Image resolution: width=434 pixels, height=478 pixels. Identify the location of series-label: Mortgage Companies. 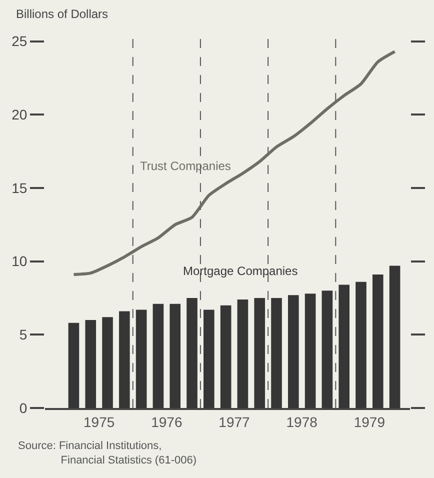
(240, 271).